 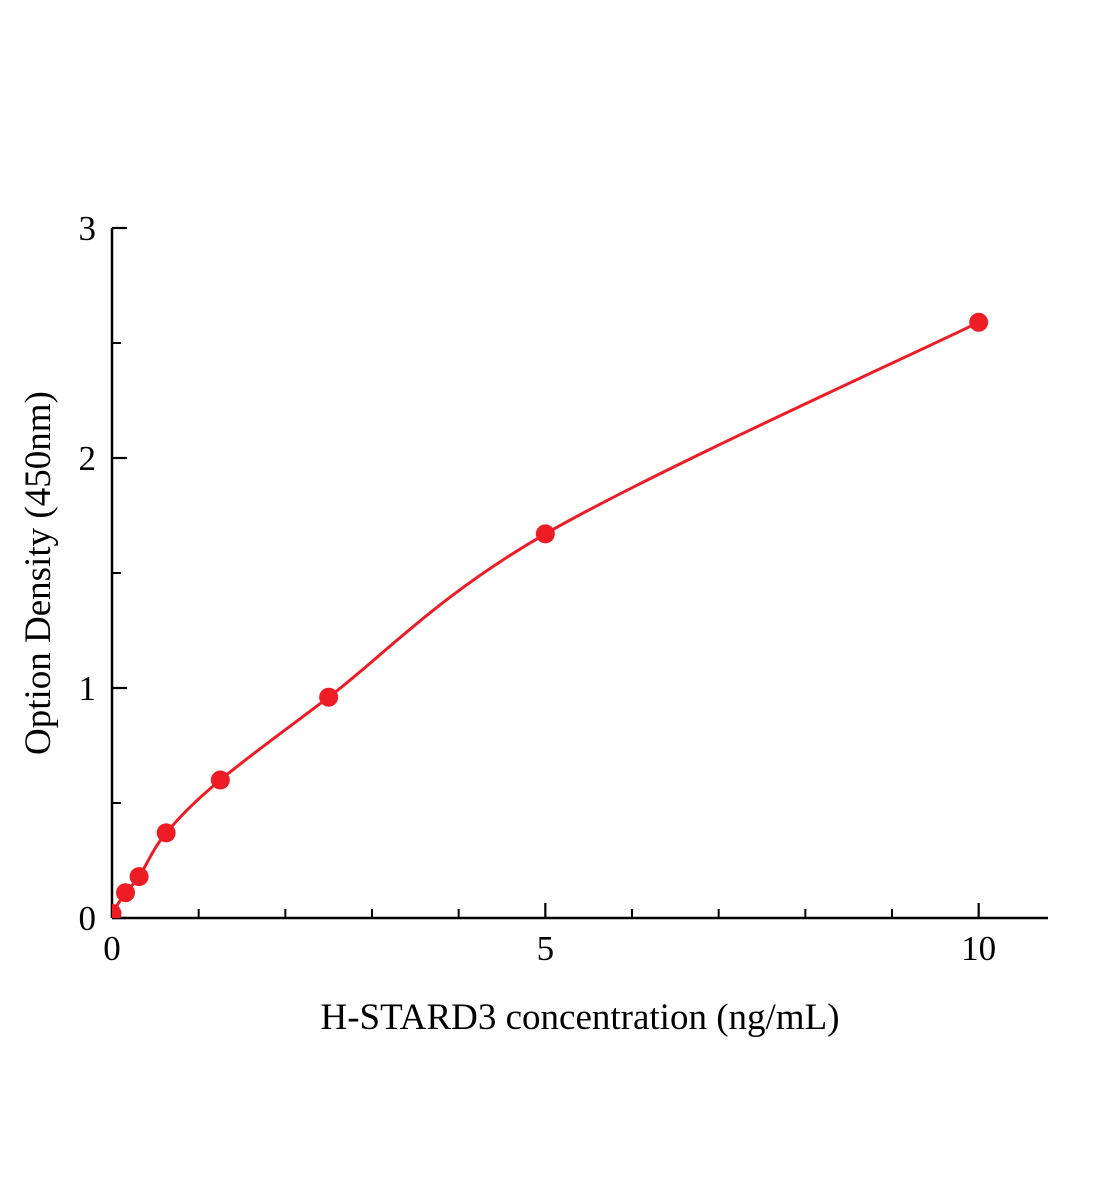 I want to click on svg-text: 10, so click(x=978, y=948).